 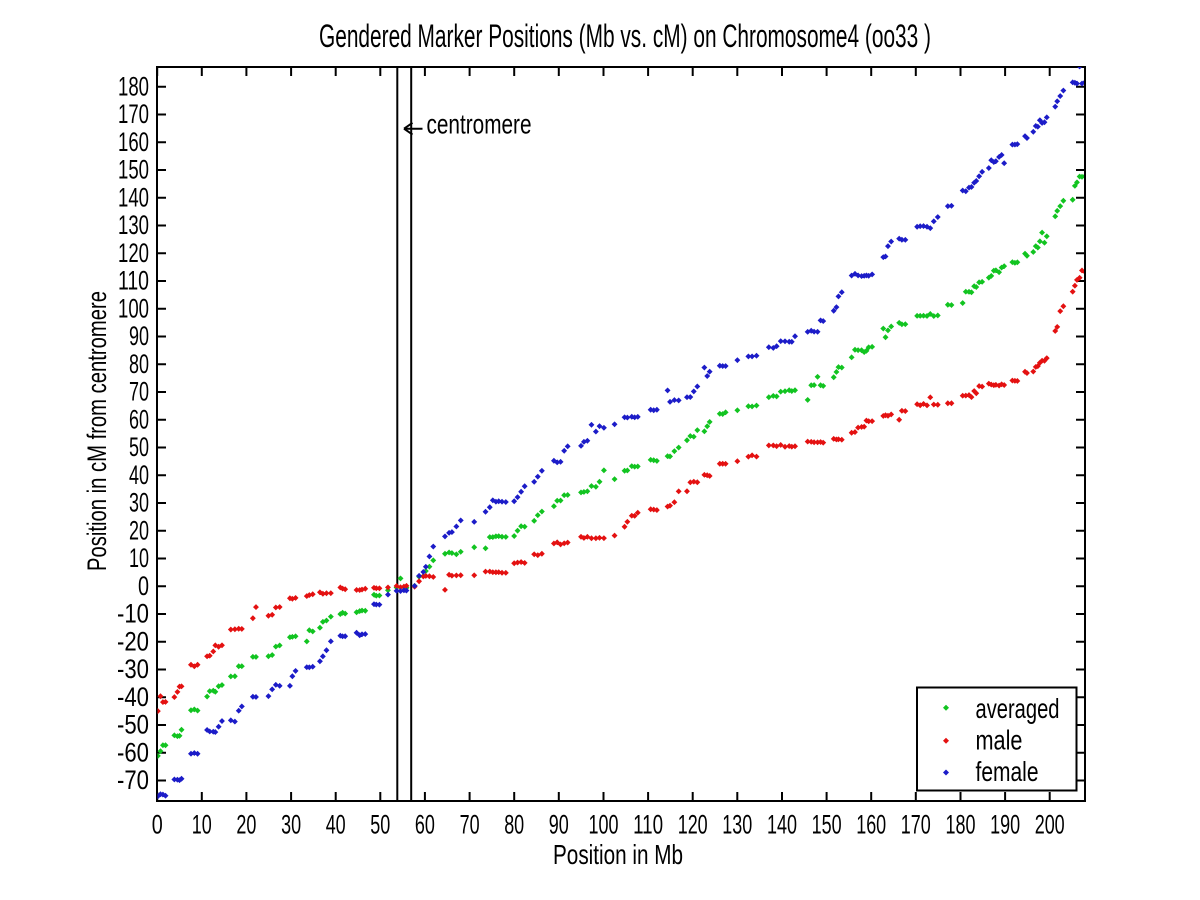 What do you see at coordinates (618, 854) in the screenshot?
I see `svg-text: Position in Mb` at bounding box center [618, 854].